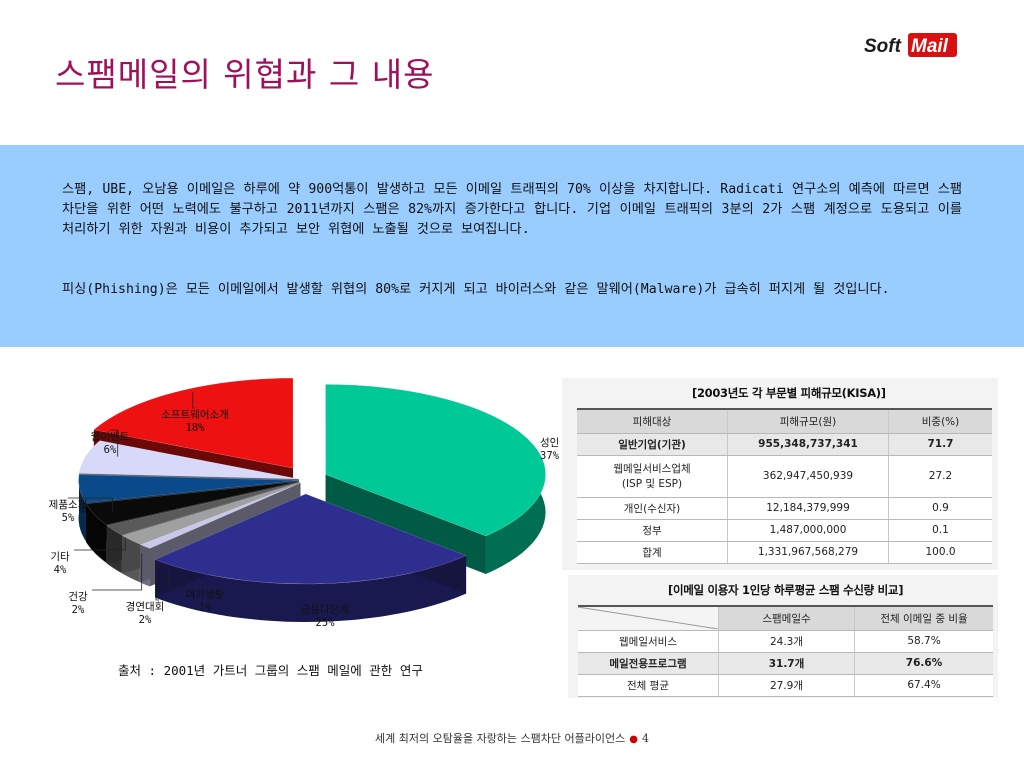 The width and height of the screenshot is (1024, 768). Describe the element at coordinates (652, 421) in the screenshot. I see `th-target: 피해대상` at that location.